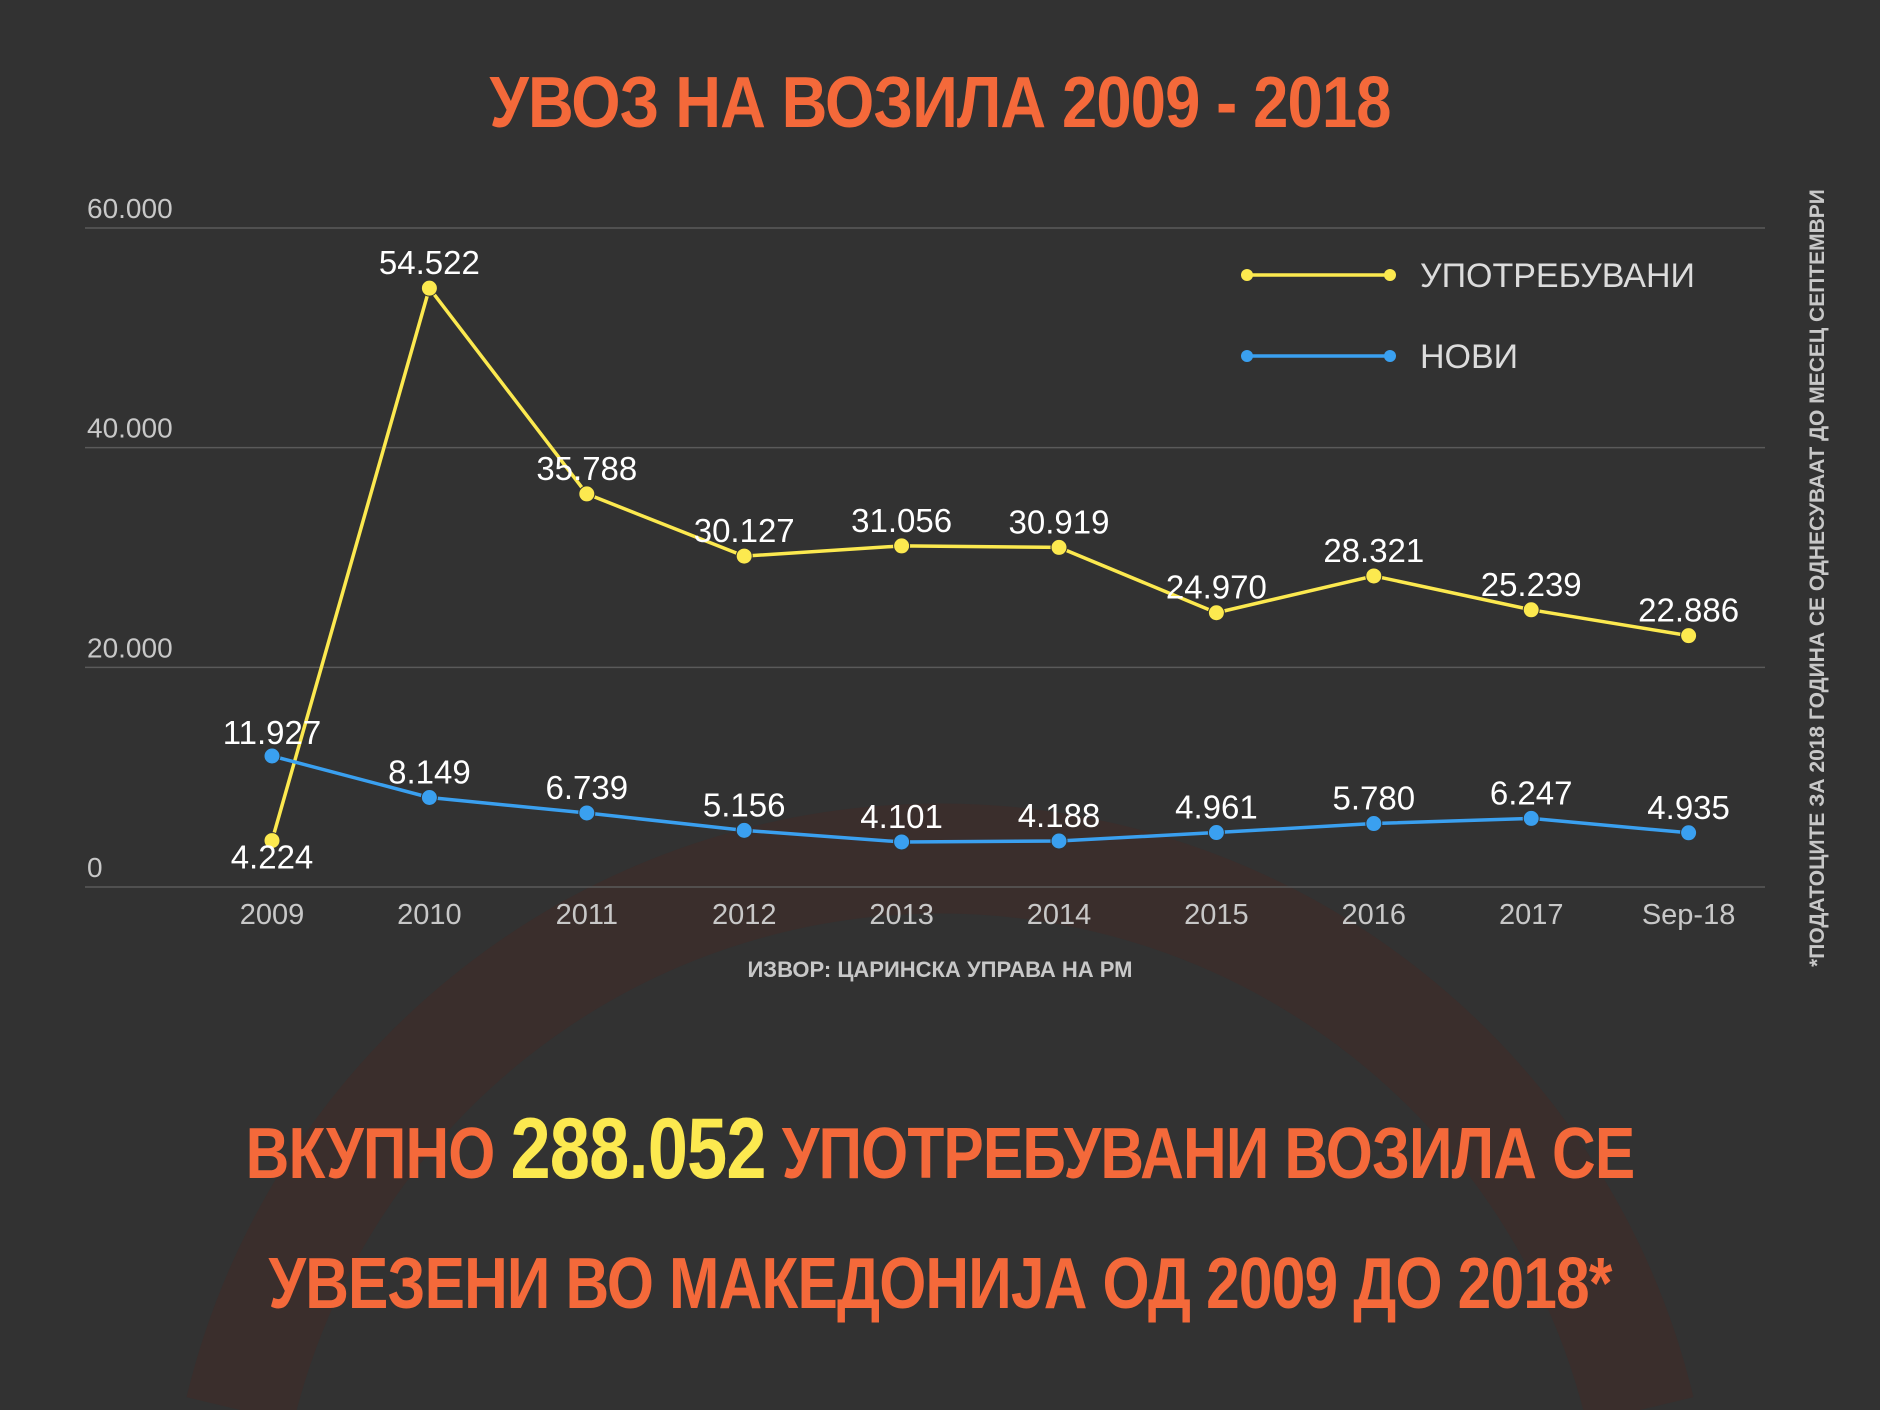  I want to click on data-label: 4.935, so click(1688, 807).